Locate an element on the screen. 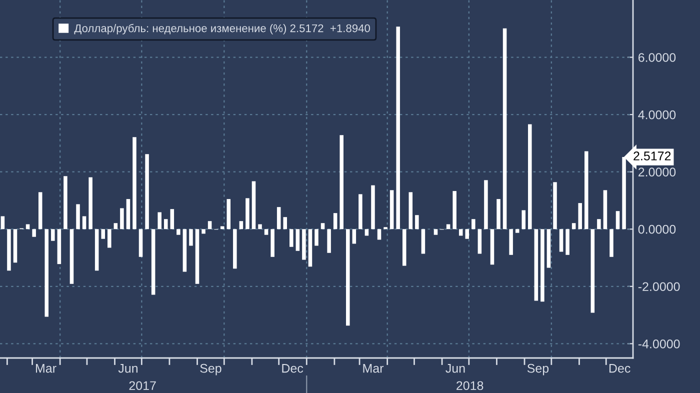  y-tick-label: -4.0000 is located at coordinates (659, 343).